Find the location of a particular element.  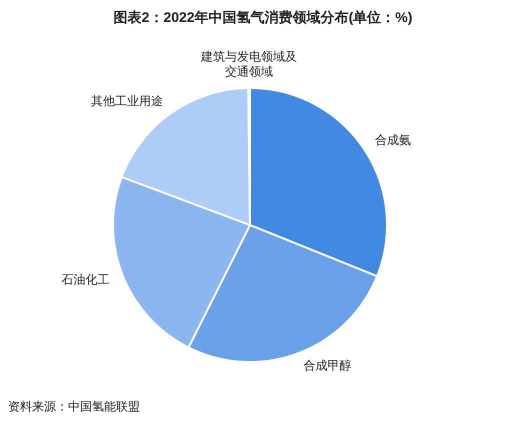

slice-label: 建筑与发电领域及交通领域 is located at coordinates (249, 63).